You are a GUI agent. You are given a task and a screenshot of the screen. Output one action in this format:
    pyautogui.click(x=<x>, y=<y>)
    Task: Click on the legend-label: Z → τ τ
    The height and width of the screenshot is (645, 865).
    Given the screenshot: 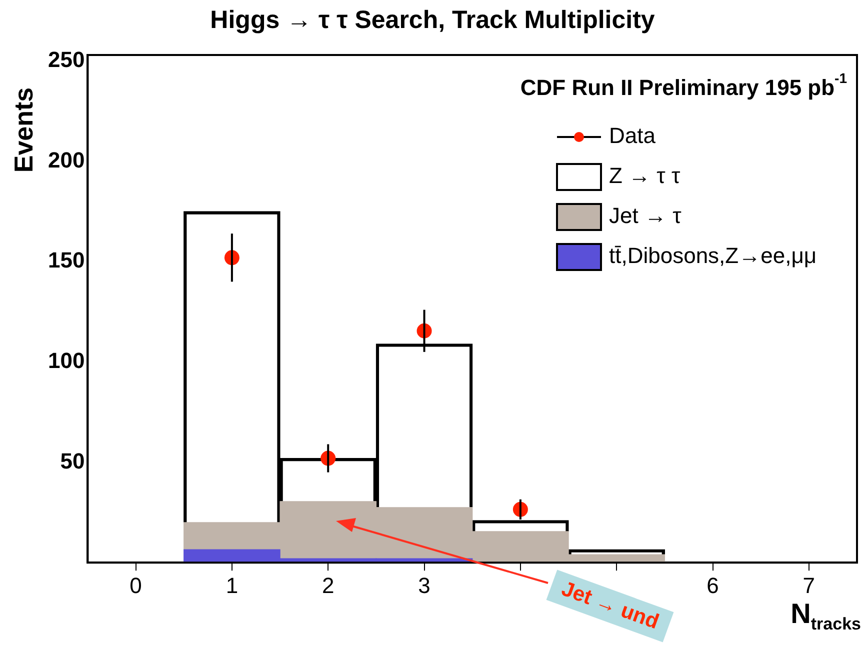 What is the action you would take?
    pyautogui.click(x=644, y=175)
    